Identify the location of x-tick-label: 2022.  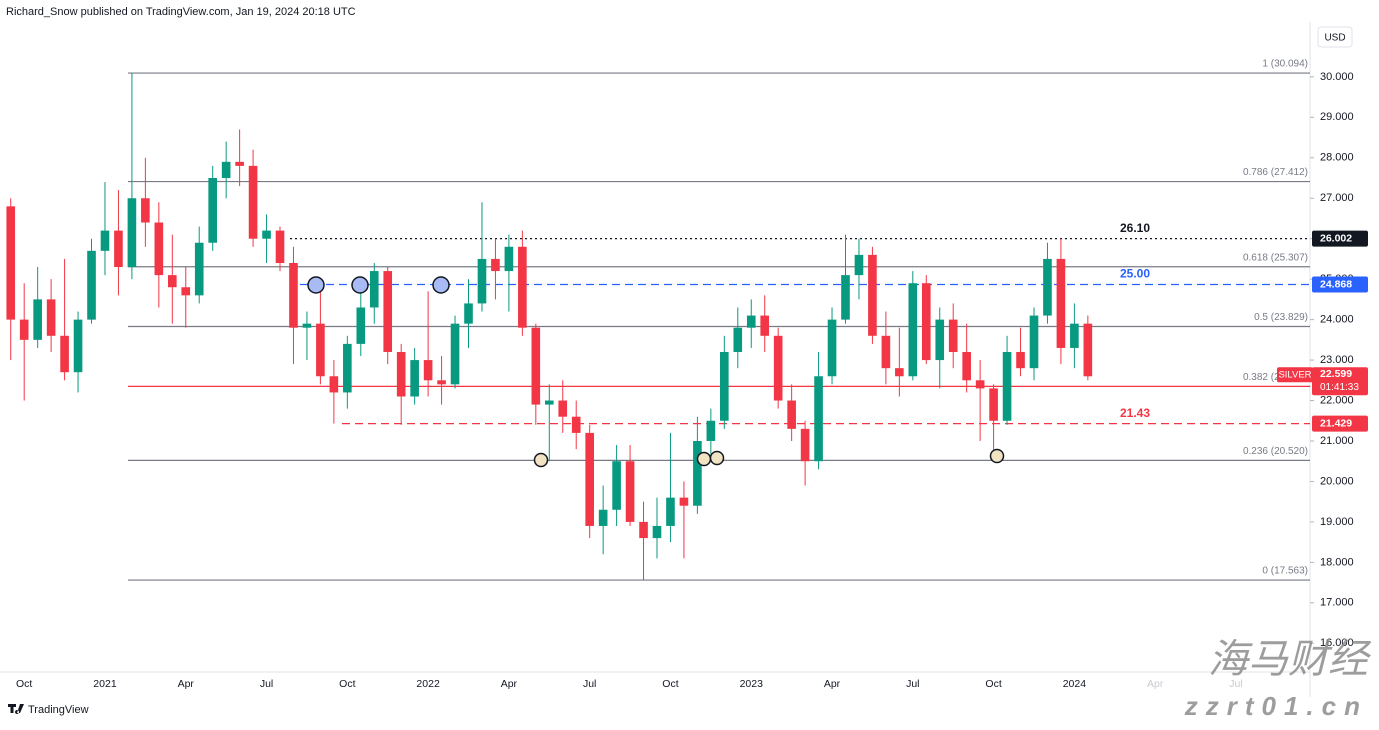
(428, 684).